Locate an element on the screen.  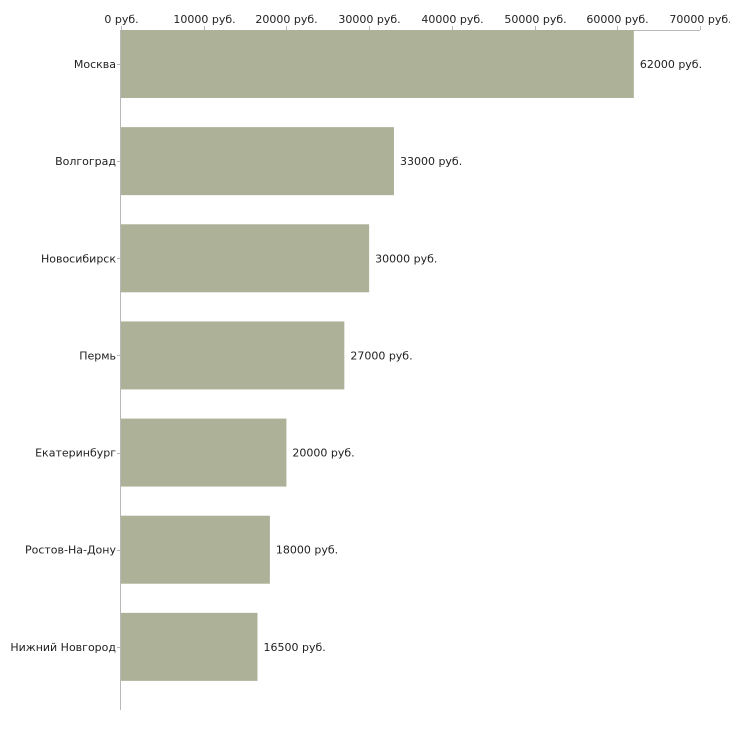
x-tick-label: 20000 руб. is located at coordinates (286, 19).